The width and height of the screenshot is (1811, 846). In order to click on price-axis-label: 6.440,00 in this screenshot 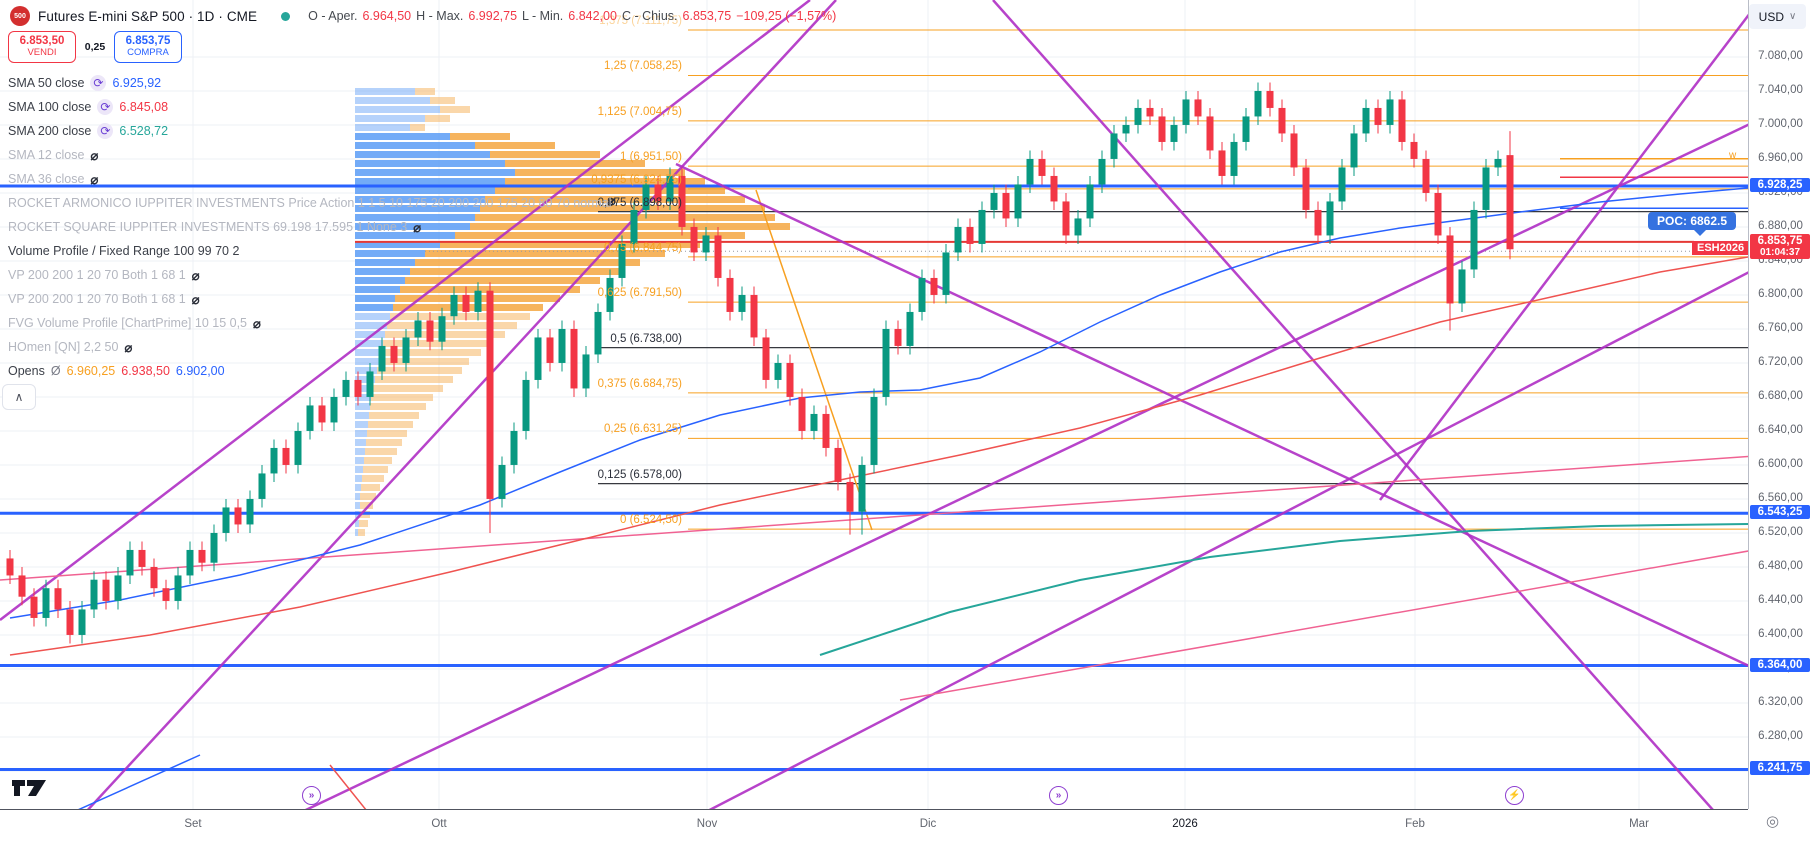, I will do `click(1780, 599)`.